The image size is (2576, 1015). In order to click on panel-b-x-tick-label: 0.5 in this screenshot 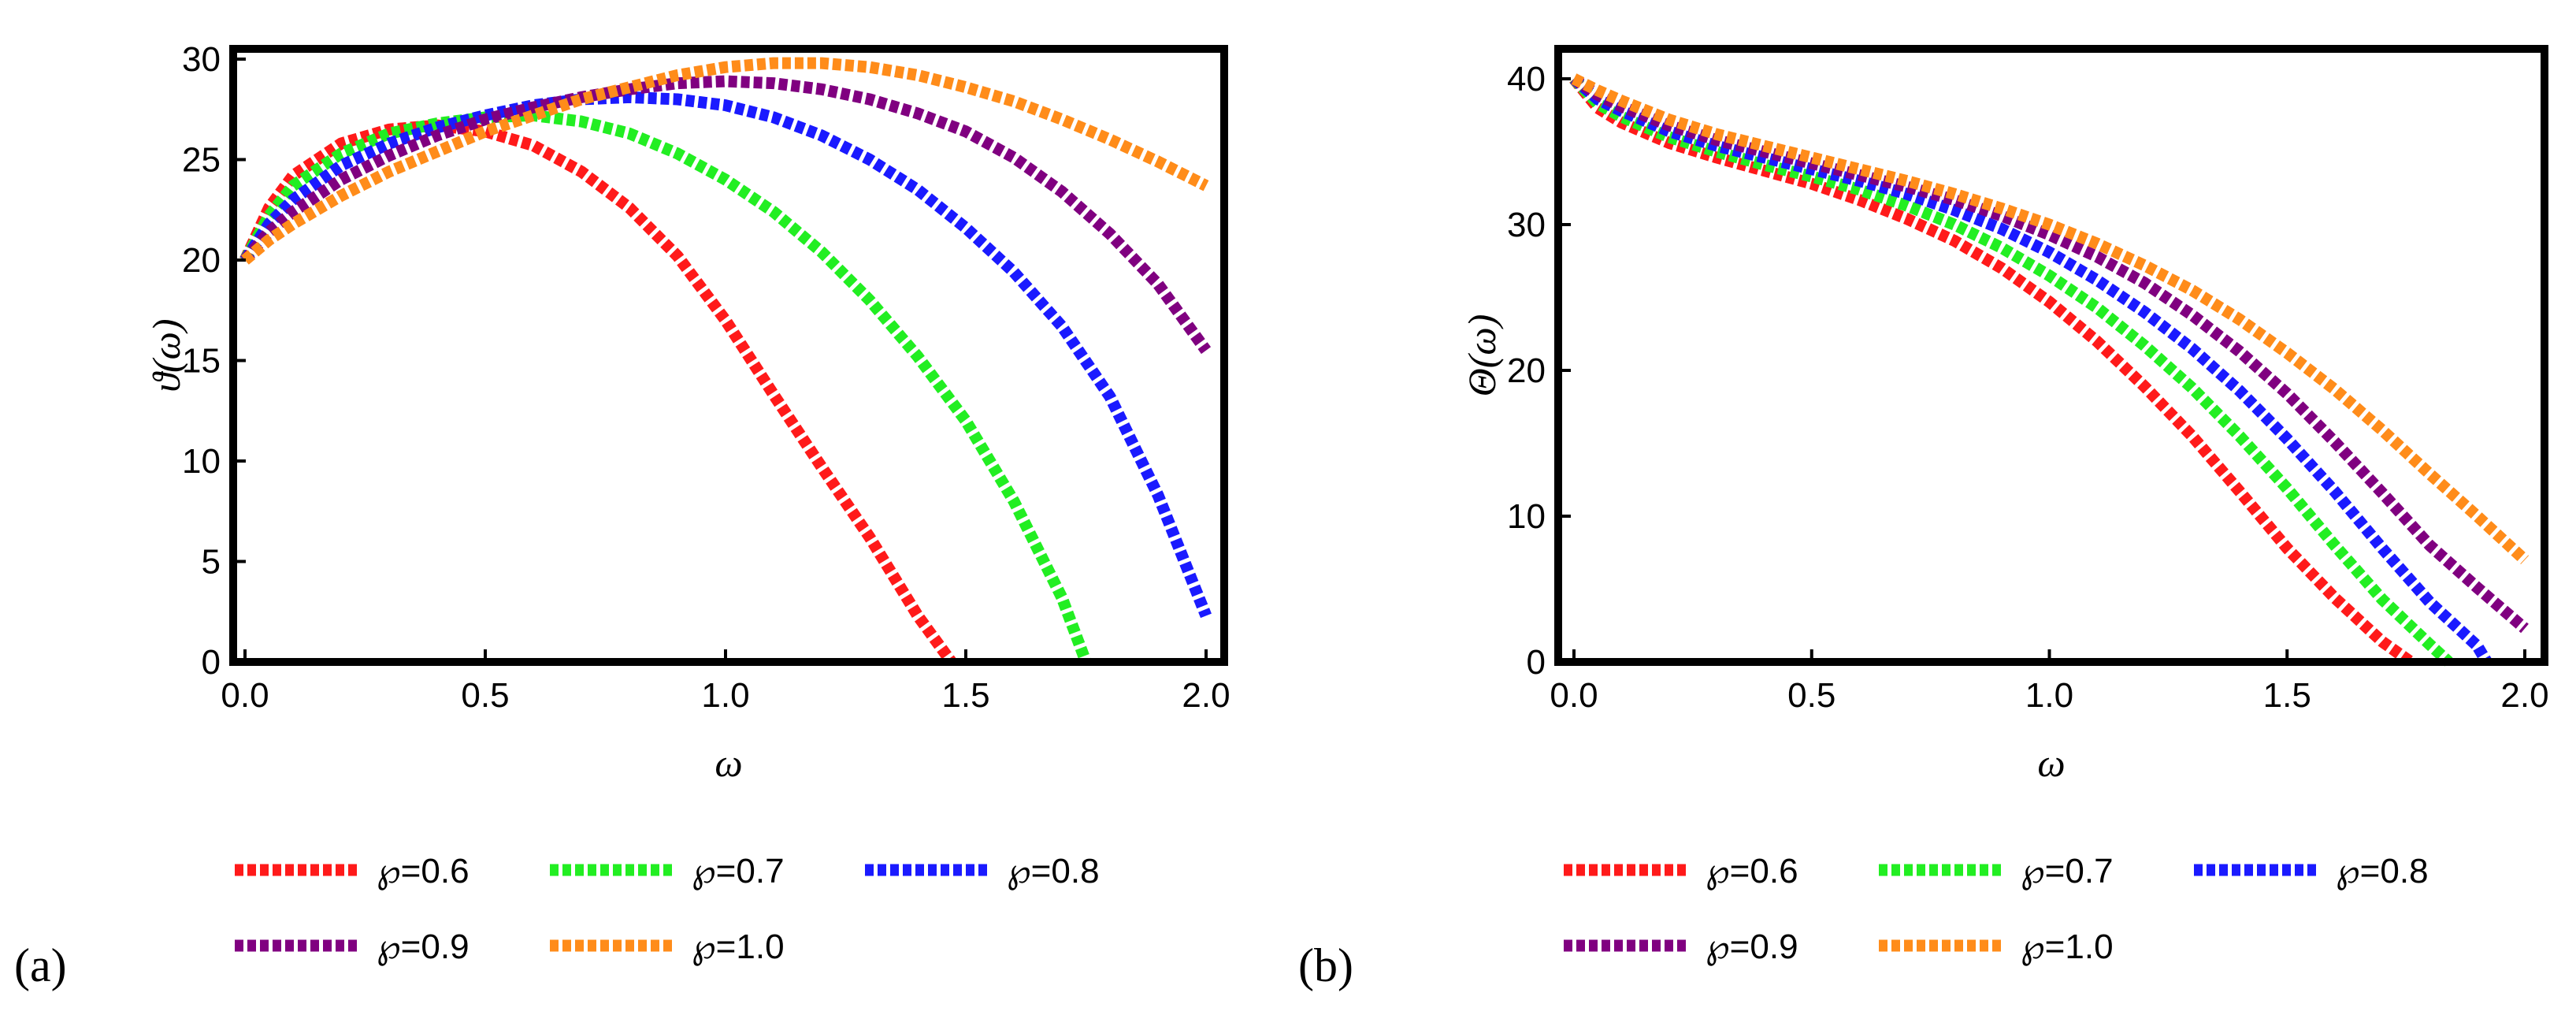, I will do `click(1811, 695)`.